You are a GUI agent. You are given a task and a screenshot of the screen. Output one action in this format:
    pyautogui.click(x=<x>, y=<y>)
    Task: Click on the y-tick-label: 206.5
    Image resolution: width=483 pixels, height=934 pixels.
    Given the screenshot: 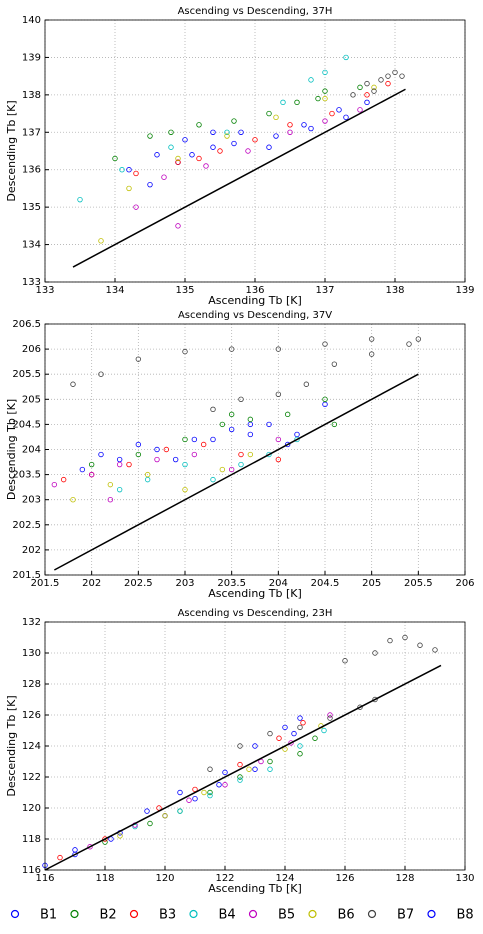 What is the action you would take?
    pyautogui.click(x=26, y=324)
    